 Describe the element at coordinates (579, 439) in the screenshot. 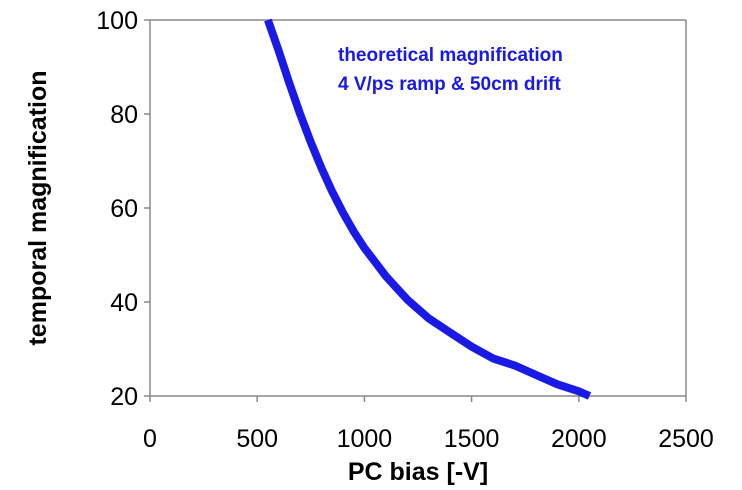

I see `x-tick-label: 2000` at that location.